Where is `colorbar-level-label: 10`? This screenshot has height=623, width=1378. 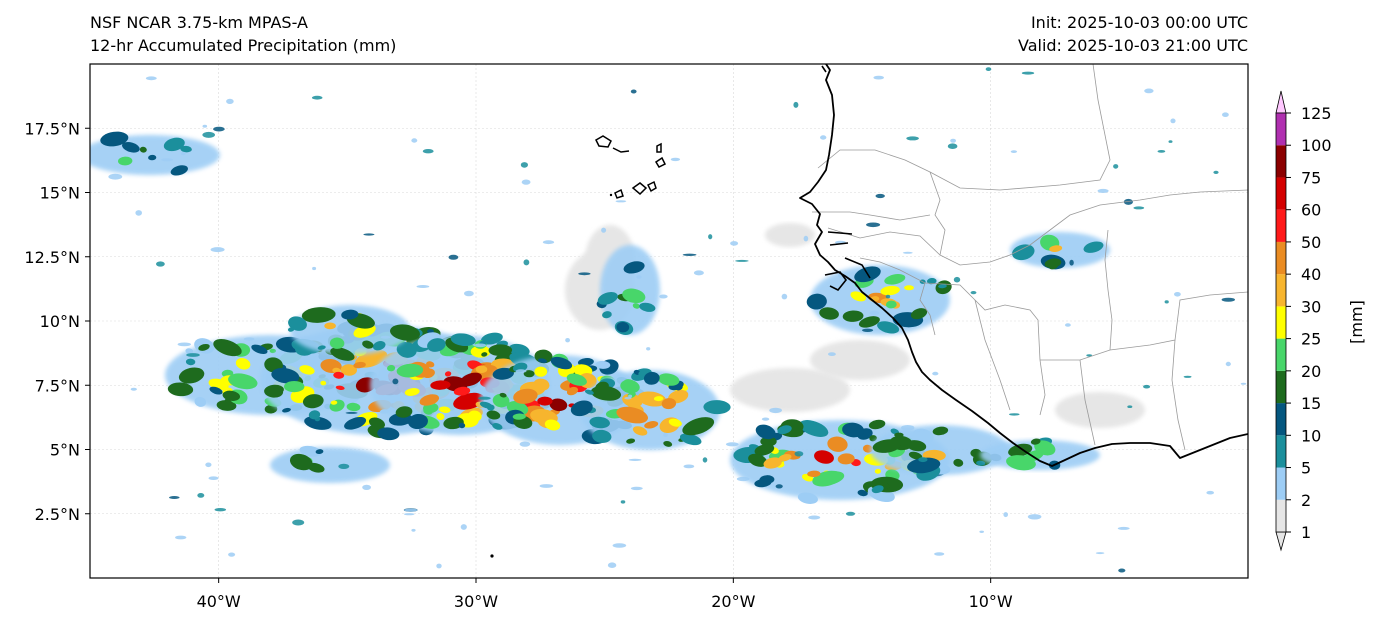
colorbar-level-label: 10 is located at coordinates (1311, 435).